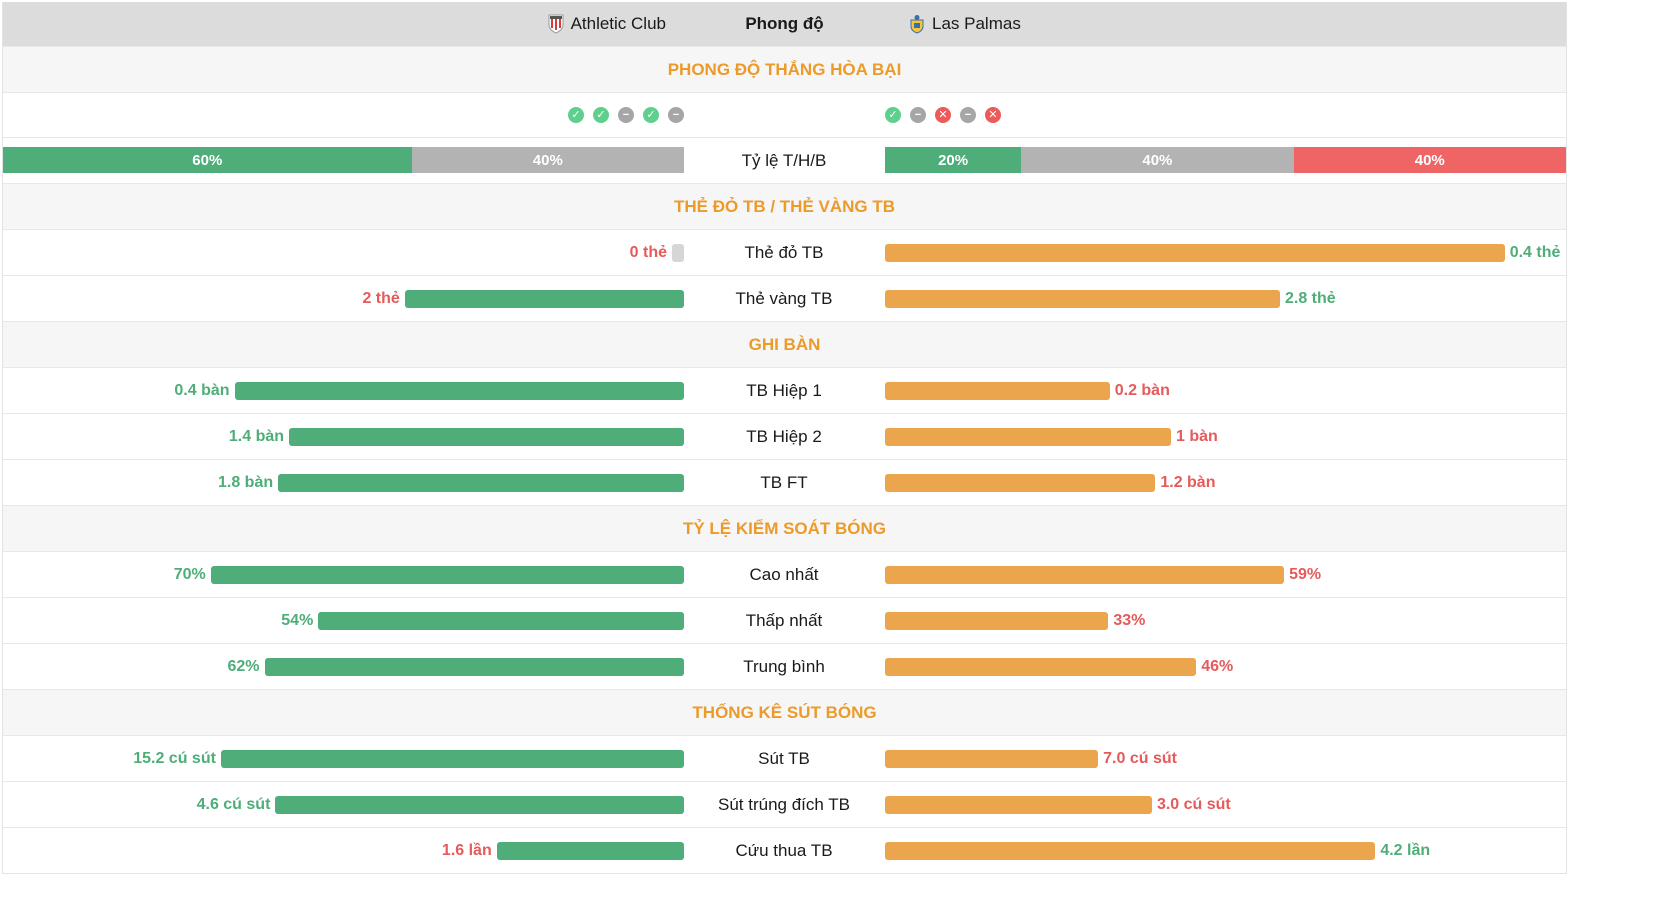 The height and width of the screenshot is (920, 1668). What do you see at coordinates (676, 115) in the screenshot?
I see `home-form-draw-icon: −` at bounding box center [676, 115].